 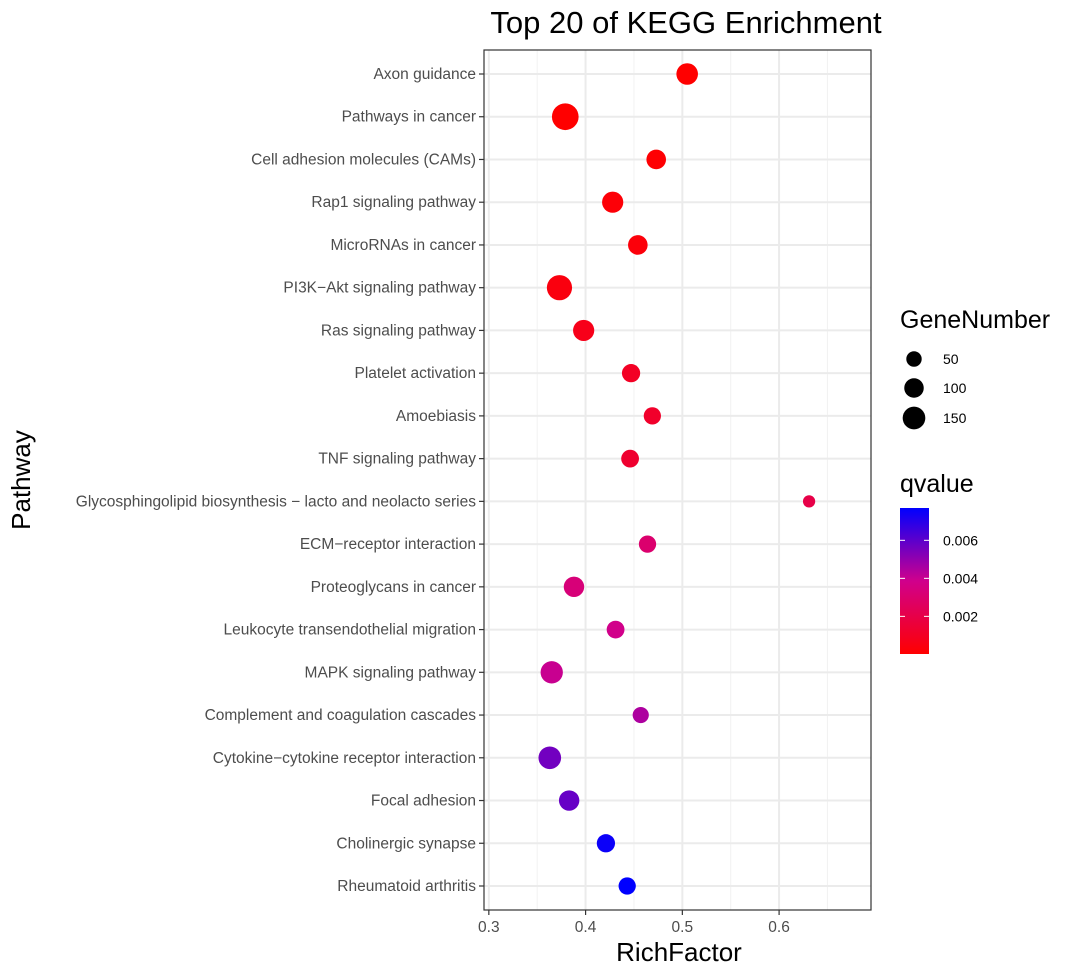 I want to click on y-tick-label: PI3K−Akt signaling pathway, so click(x=379, y=288).